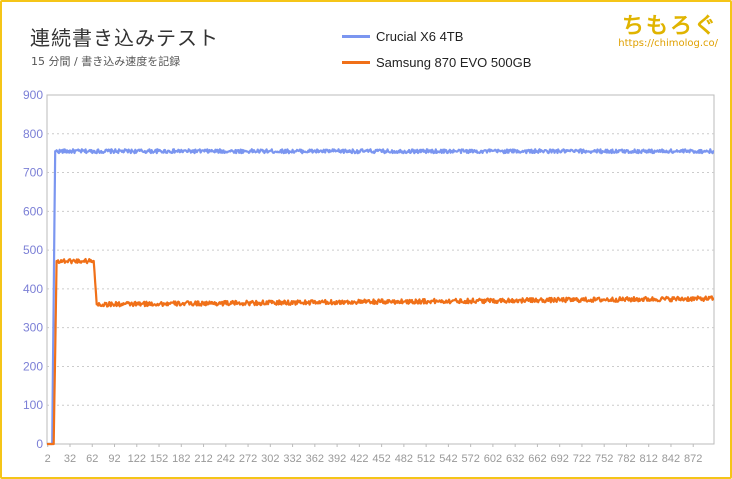  What do you see at coordinates (626, 459) in the screenshot?
I see `x-tick-label: 782` at bounding box center [626, 459].